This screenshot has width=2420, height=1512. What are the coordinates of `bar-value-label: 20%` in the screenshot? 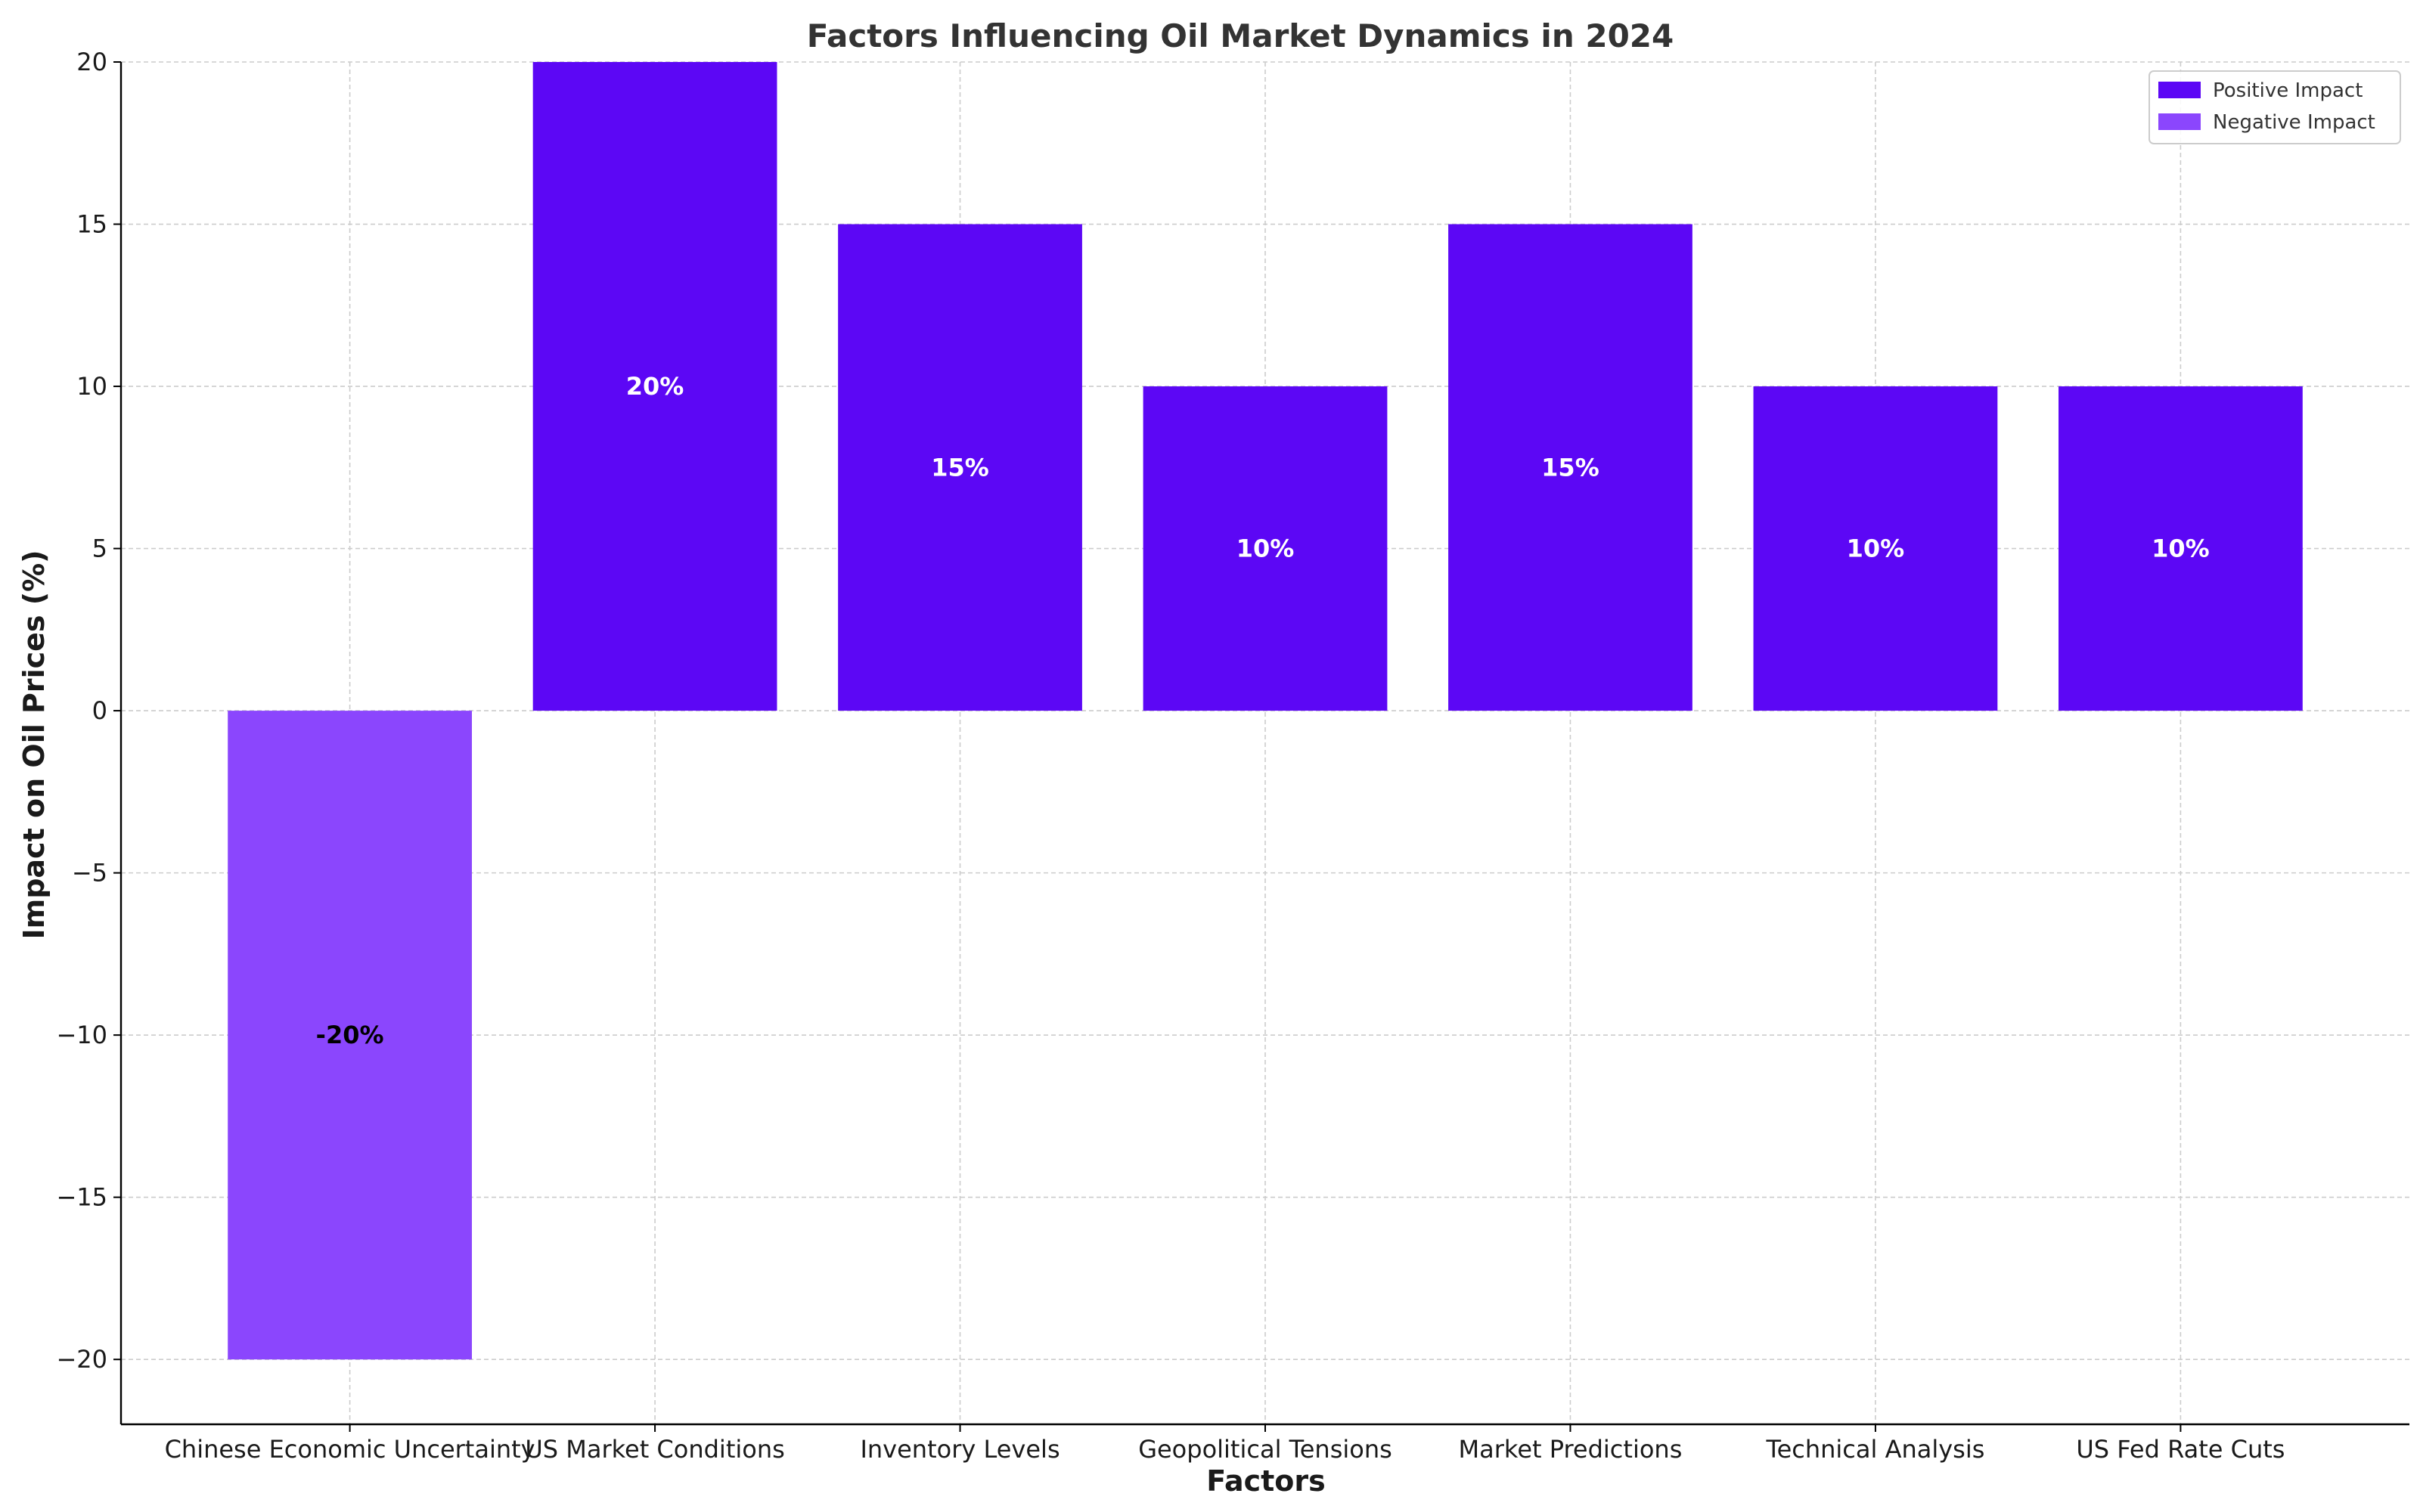 It's located at (655, 387).